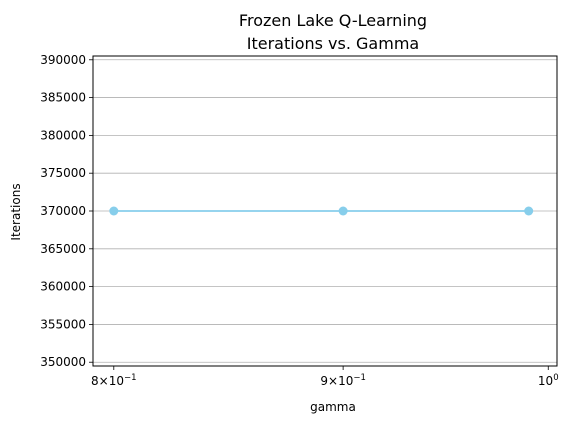 The height and width of the screenshot is (423, 578). What do you see at coordinates (333, 407) in the screenshot?
I see `x-axis-label: gamma` at bounding box center [333, 407].